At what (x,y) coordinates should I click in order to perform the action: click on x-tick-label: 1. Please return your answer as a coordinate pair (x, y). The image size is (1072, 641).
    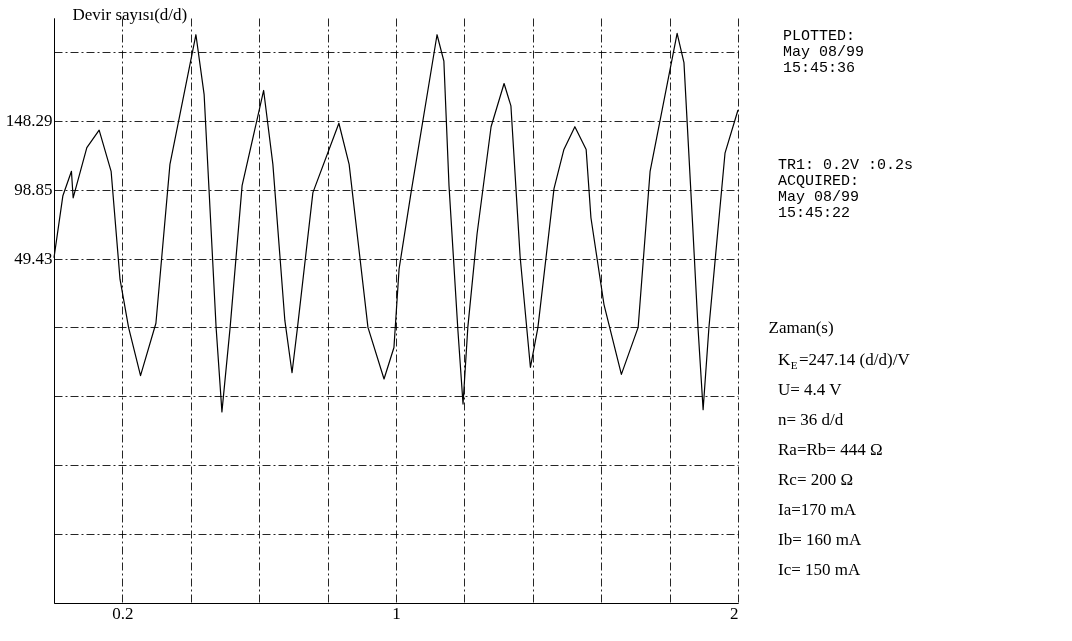
    Looking at the image, I should click on (396, 613).